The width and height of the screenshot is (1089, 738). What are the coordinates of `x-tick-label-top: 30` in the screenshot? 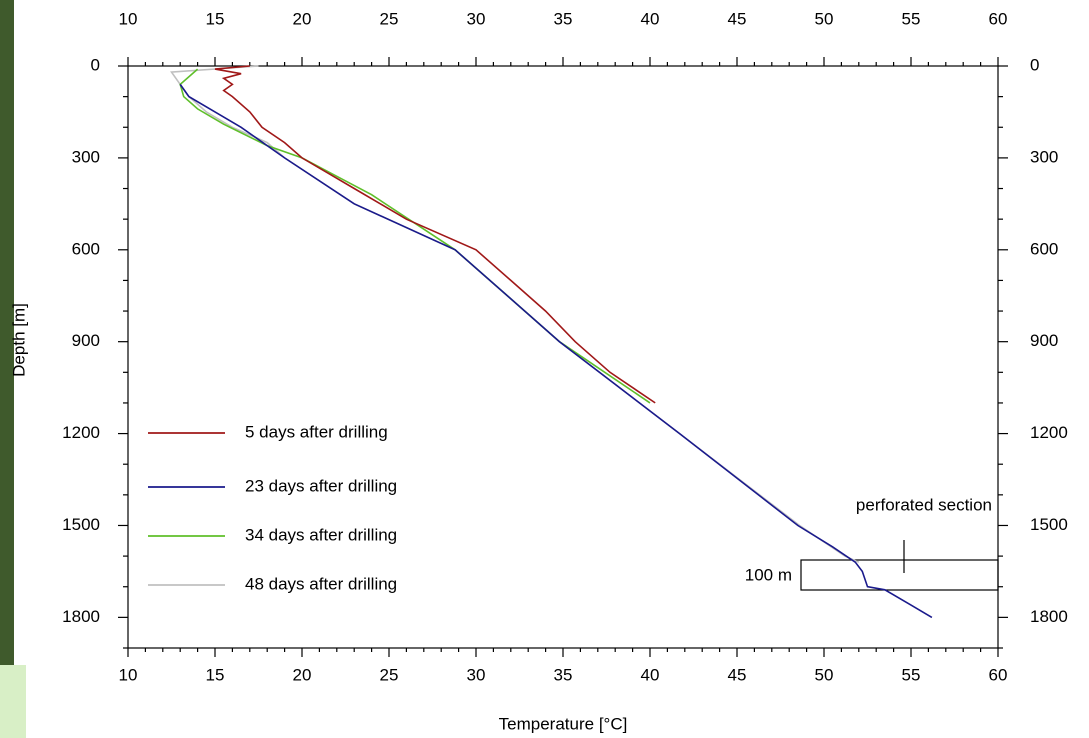 It's located at (476, 18).